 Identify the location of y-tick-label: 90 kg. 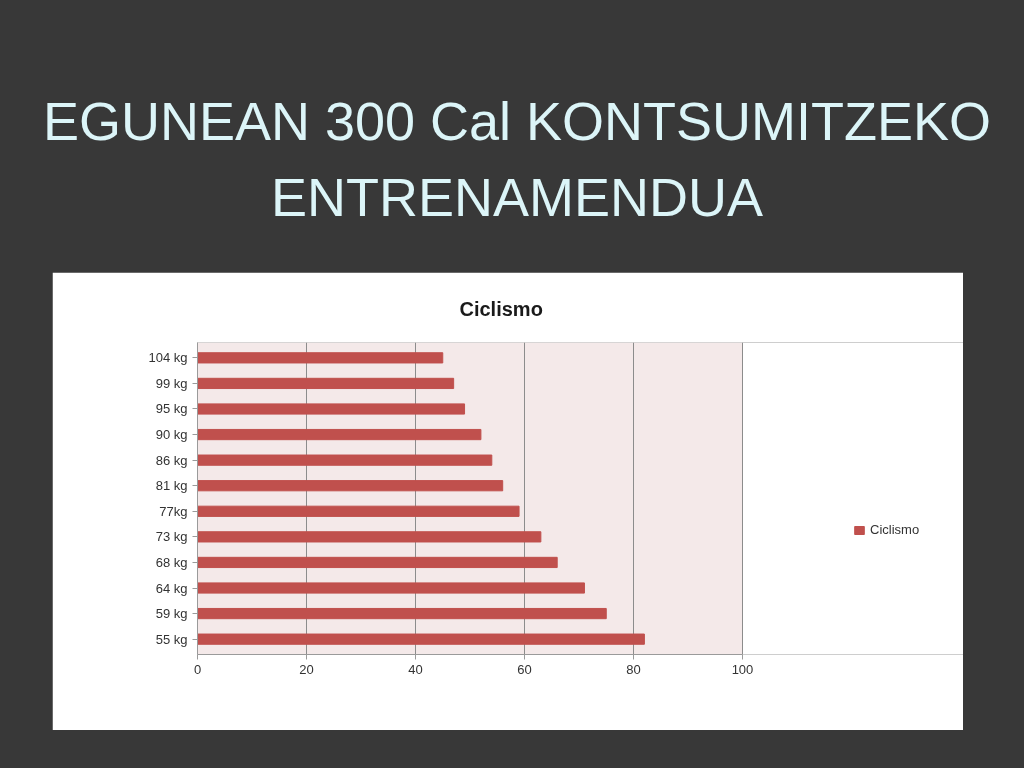
(171, 435).